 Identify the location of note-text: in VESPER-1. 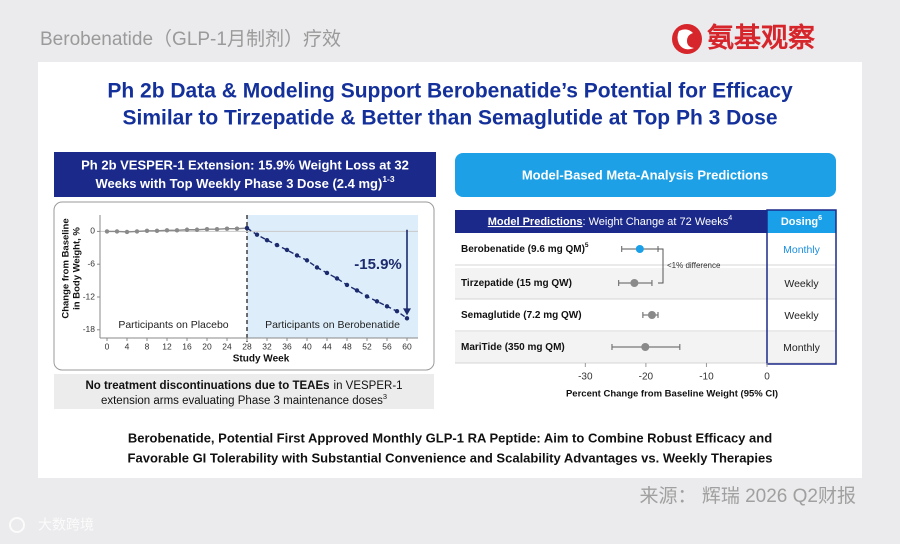
(368, 386).